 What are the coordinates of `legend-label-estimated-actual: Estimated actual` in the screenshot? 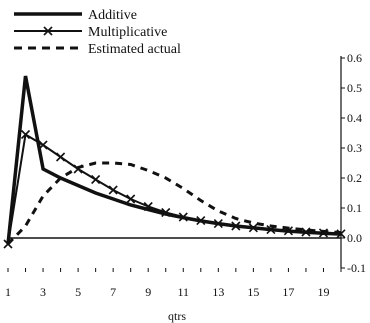 It's located at (134, 49).